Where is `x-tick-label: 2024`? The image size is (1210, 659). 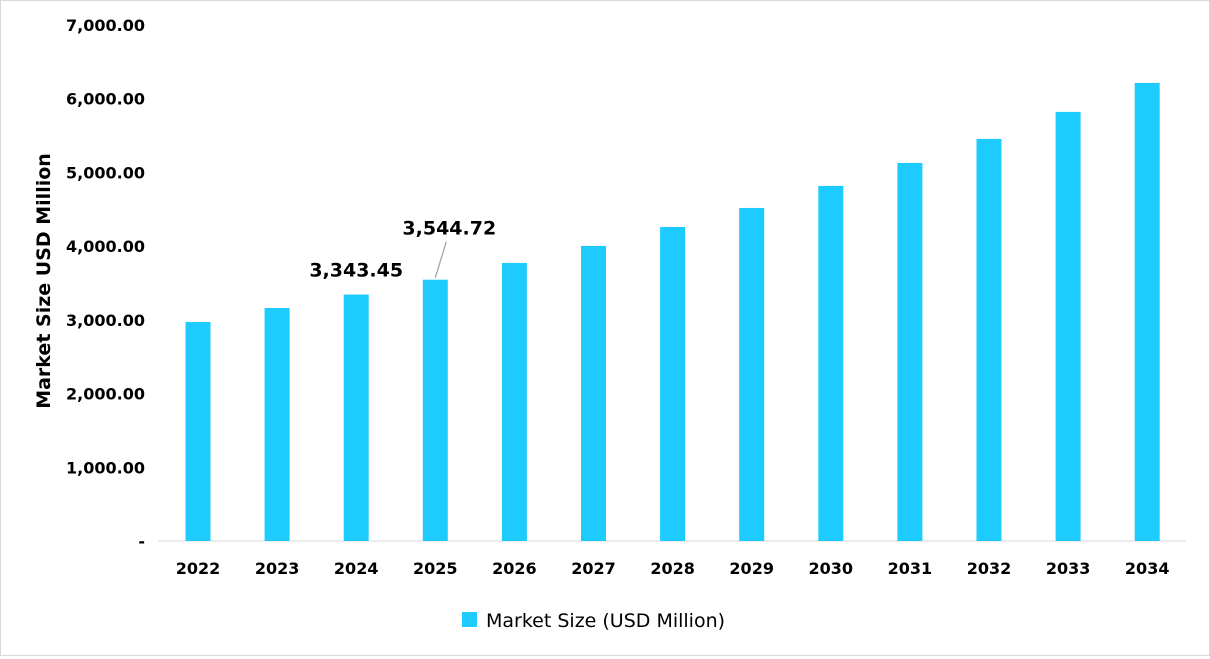 x-tick-label: 2024 is located at coordinates (356, 568).